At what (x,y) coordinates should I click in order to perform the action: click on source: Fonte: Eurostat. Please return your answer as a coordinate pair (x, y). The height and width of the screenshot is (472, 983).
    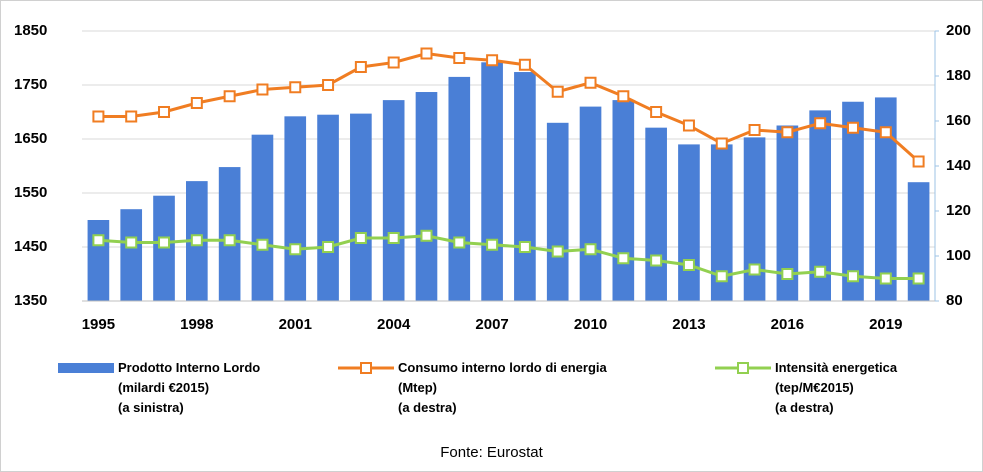
    Looking at the image, I should click on (491, 452).